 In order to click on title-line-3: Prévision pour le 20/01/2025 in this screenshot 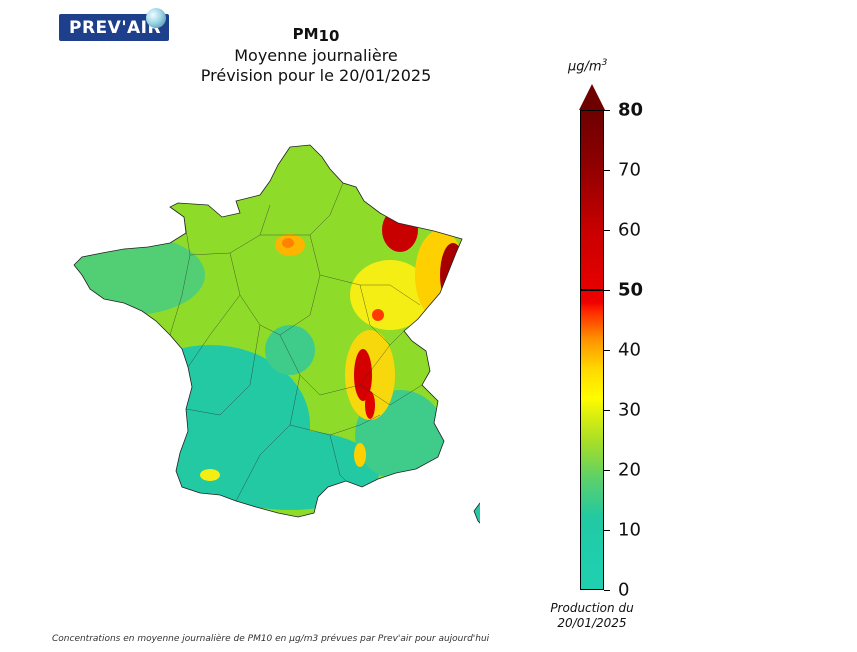, I will do `click(316, 75)`.